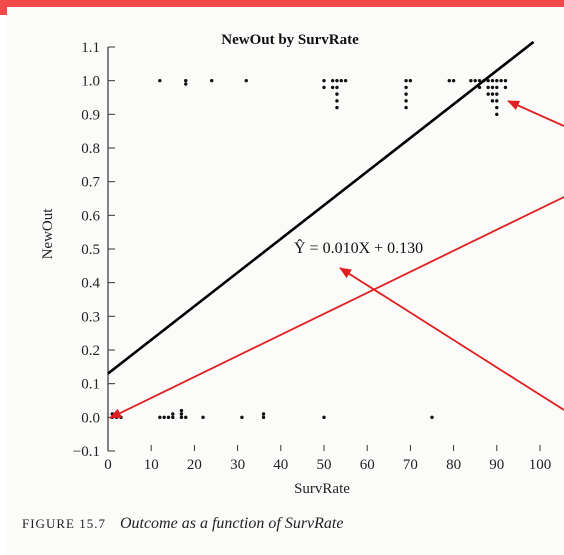 The image size is (564, 555). I want to click on arrow-to-upper-points, so click(535, 113).